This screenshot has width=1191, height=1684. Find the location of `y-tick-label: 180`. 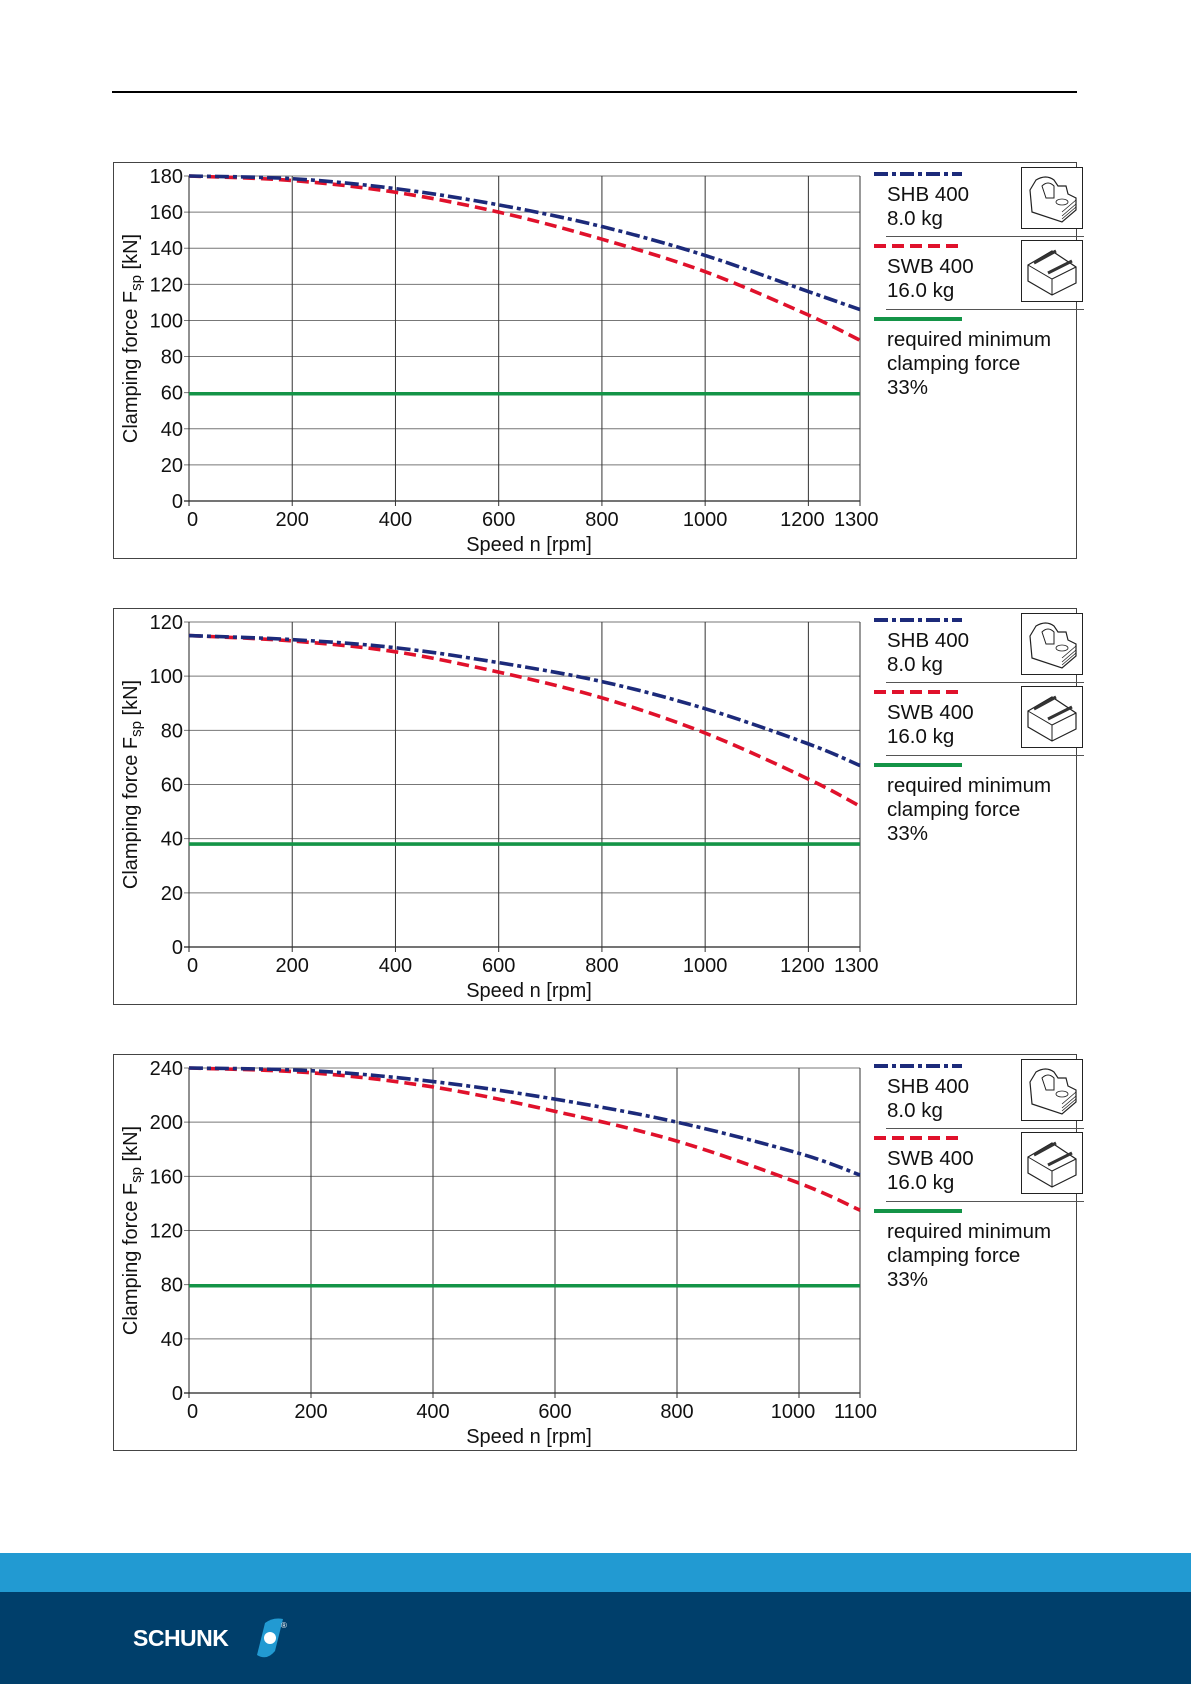

y-tick-label: 180 is located at coordinates (166, 177).